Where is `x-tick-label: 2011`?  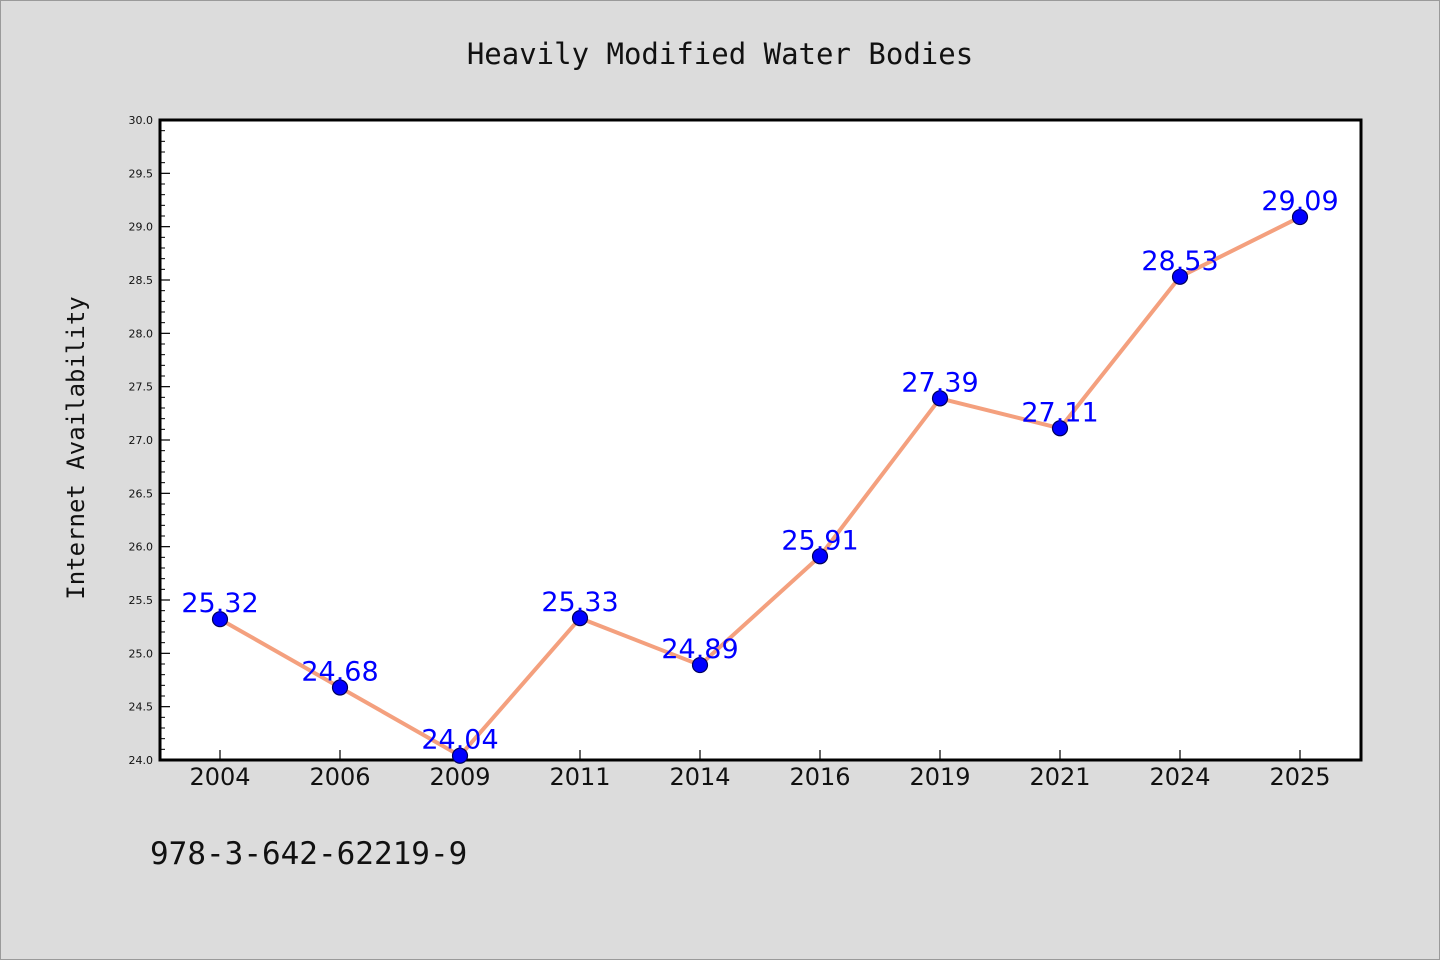
x-tick-label: 2011 is located at coordinates (579, 777).